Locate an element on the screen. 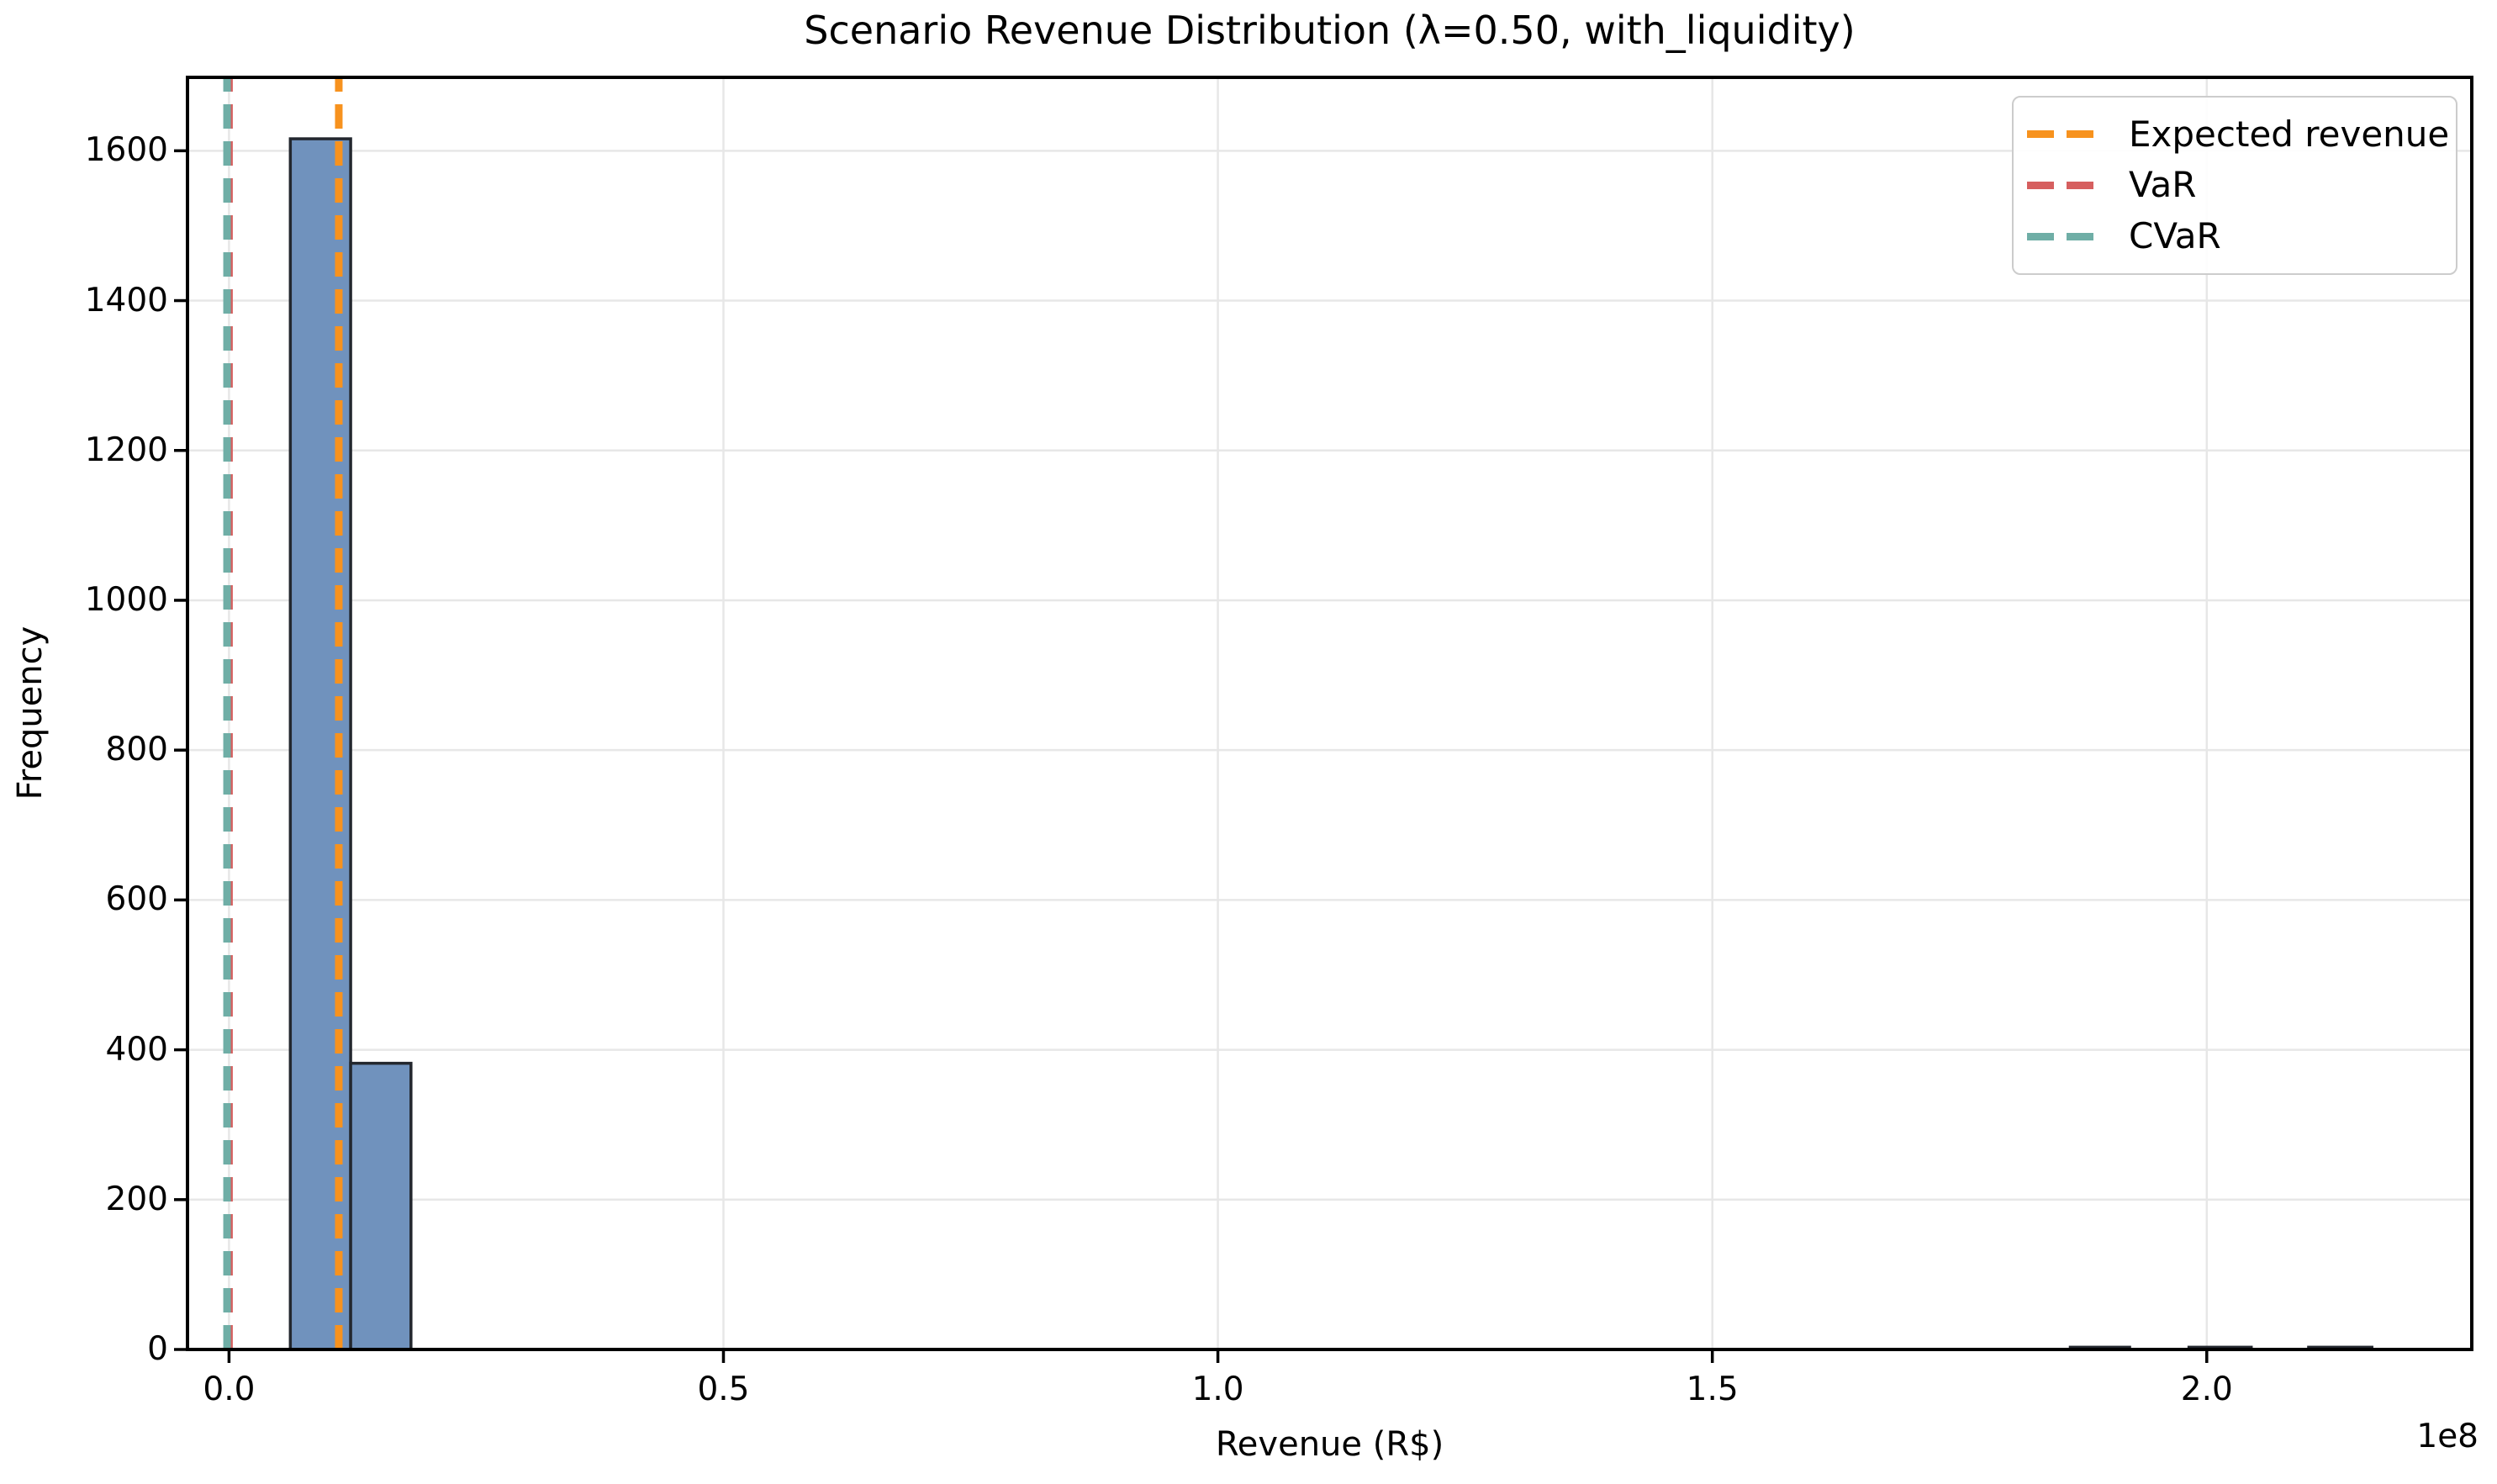  y-axis-tick-label: 1200 is located at coordinates (126, 449).